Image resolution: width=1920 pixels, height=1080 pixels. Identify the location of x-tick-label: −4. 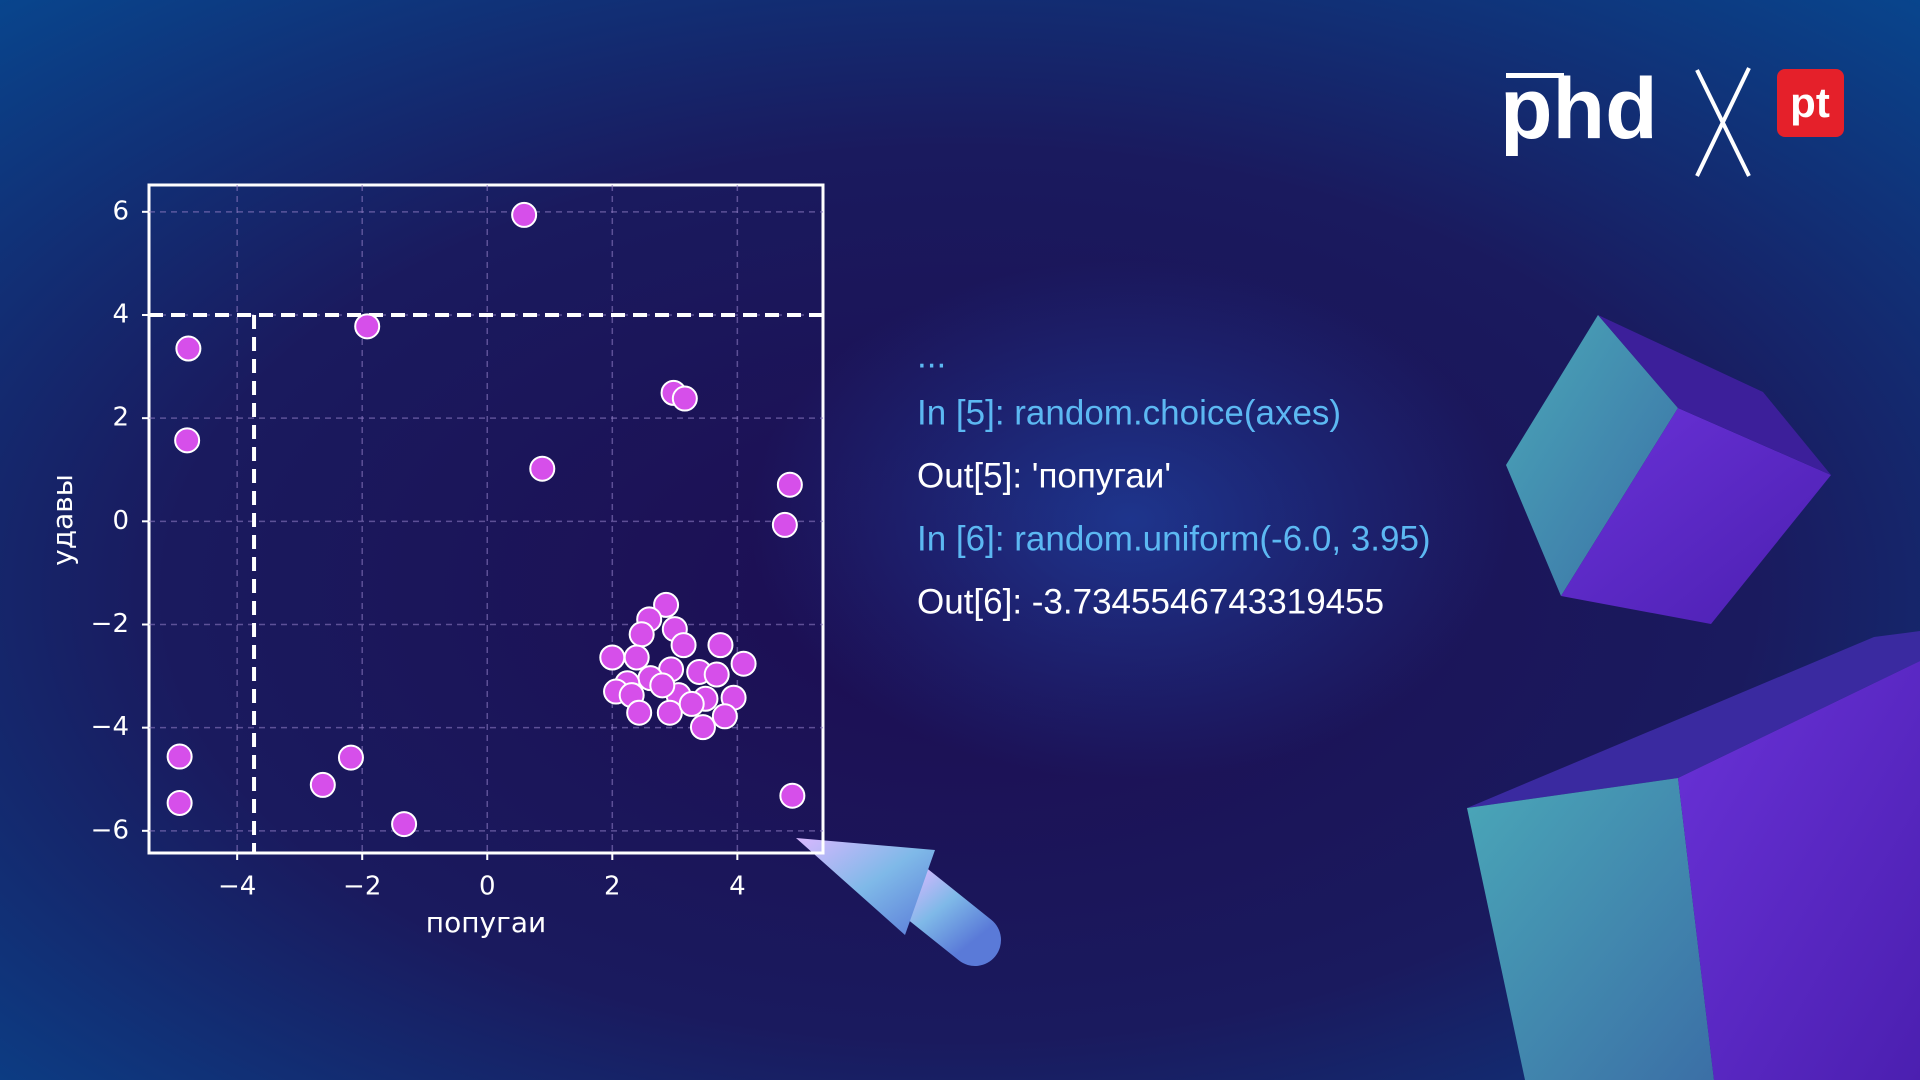
(237, 887).